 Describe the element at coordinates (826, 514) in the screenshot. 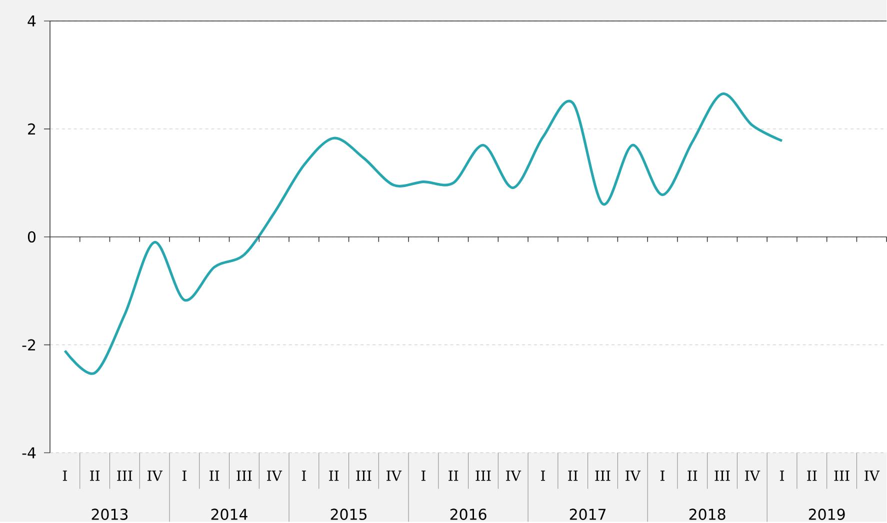

I see `text: 2019` at that location.